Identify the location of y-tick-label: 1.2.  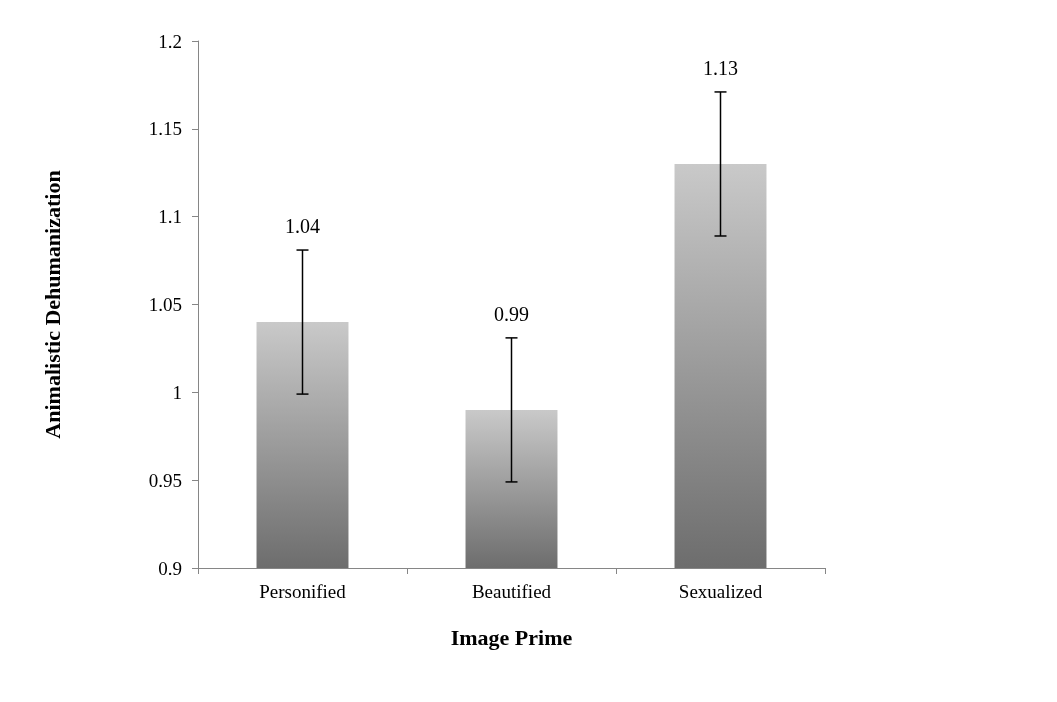
(170, 41).